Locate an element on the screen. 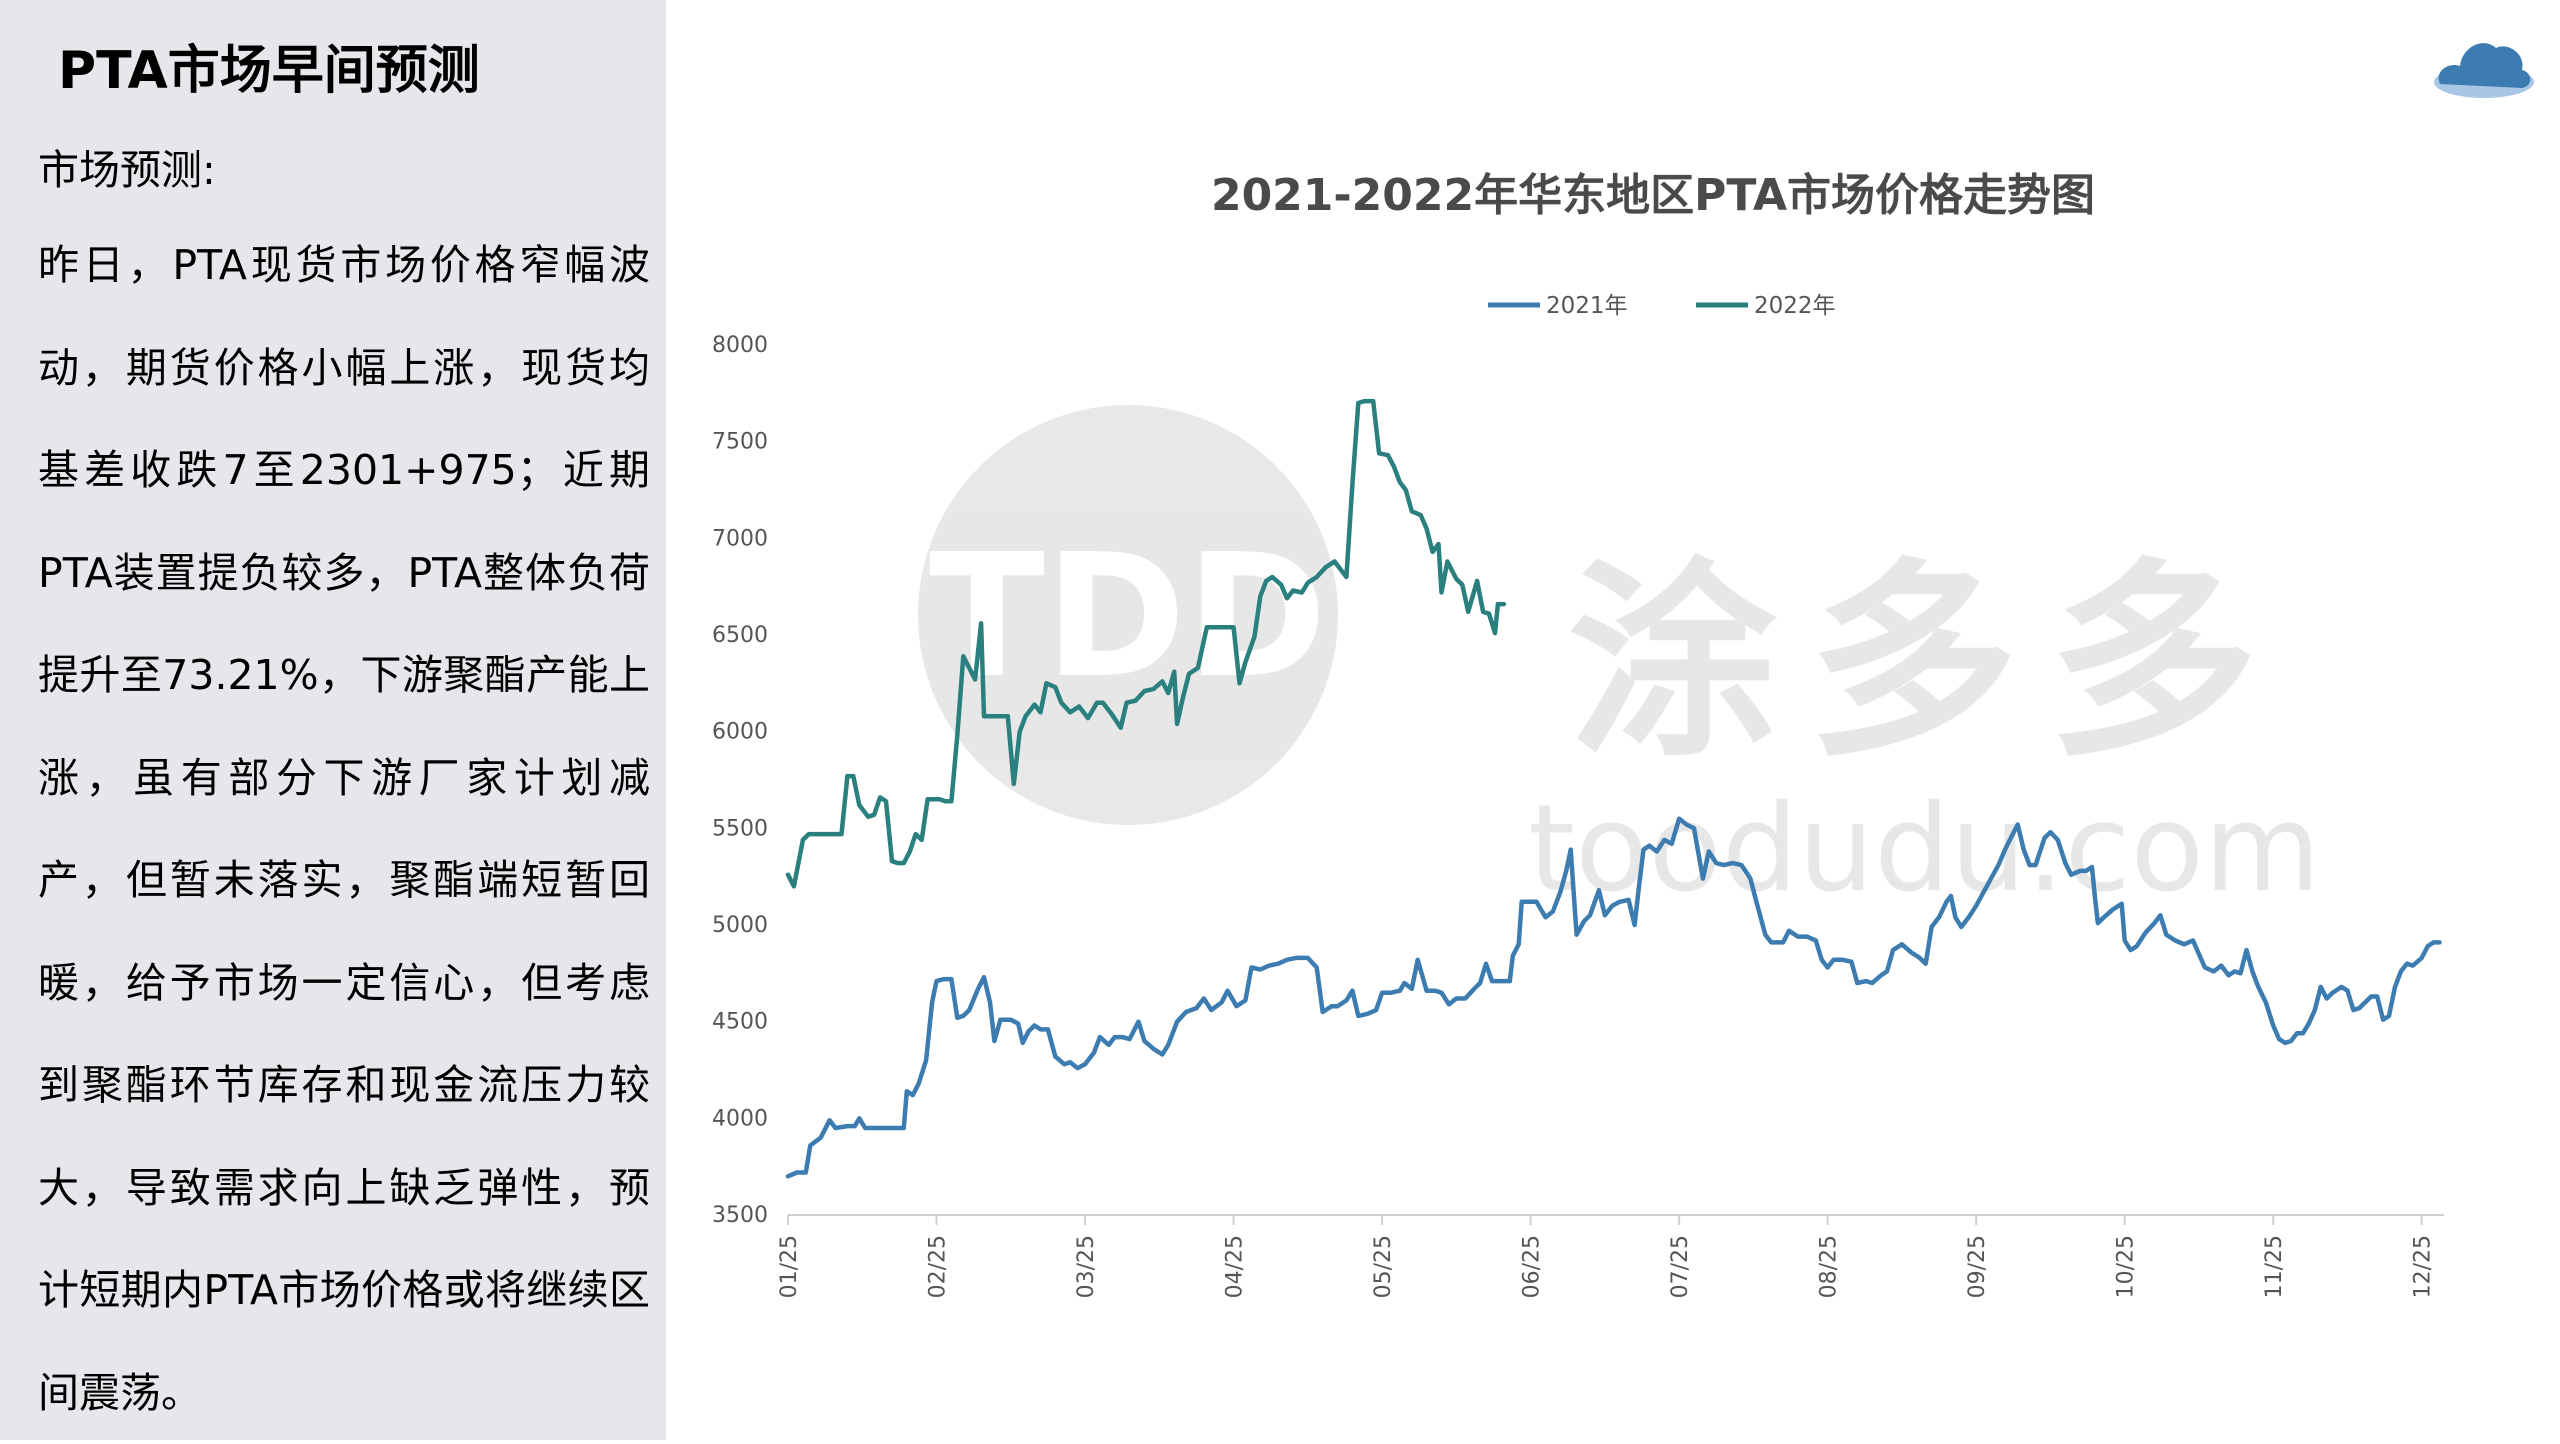  x-tick-label: 12/25 is located at coordinates (2423, 1266).